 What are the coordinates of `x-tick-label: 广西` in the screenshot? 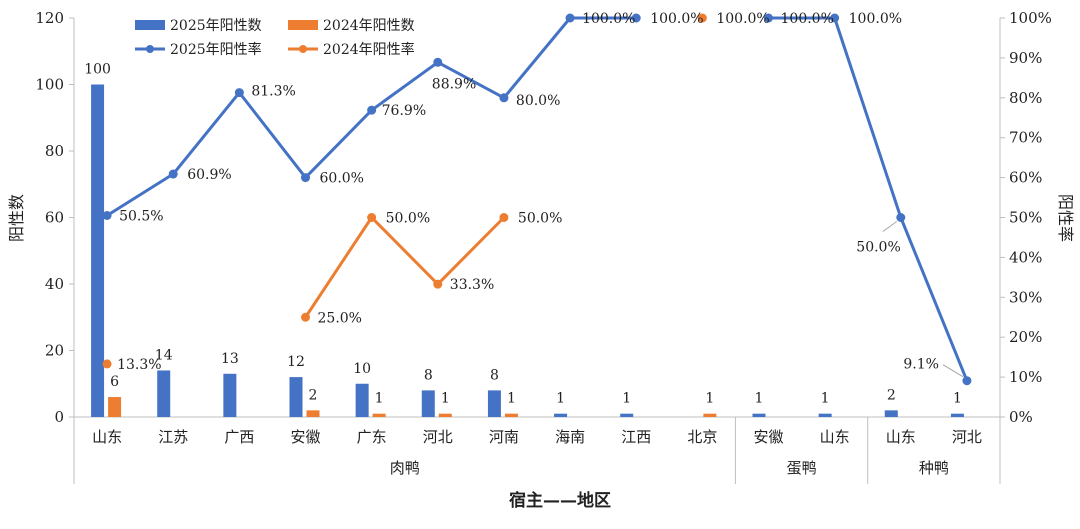 It's located at (239, 437).